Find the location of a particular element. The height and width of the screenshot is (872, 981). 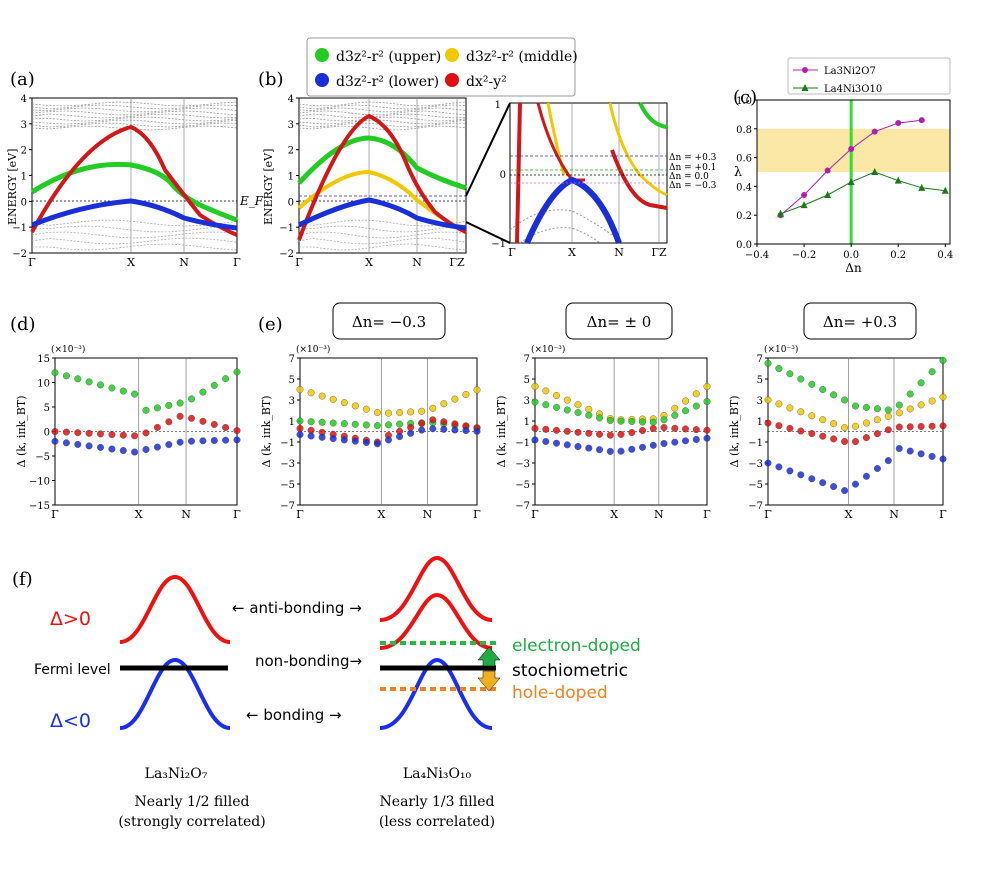

ytick-label: −1 is located at coordinates (286, 228).